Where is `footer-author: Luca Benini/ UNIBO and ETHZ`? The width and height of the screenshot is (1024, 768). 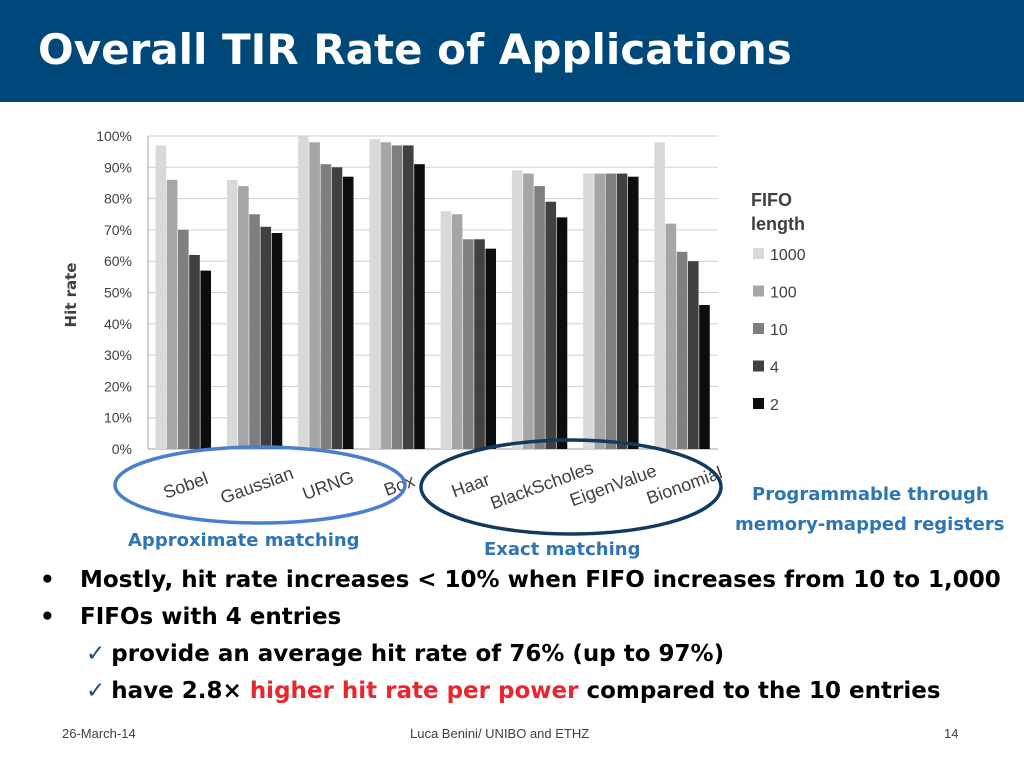 footer-author: Luca Benini/ UNIBO and ETHZ is located at coordinates (500, 733).